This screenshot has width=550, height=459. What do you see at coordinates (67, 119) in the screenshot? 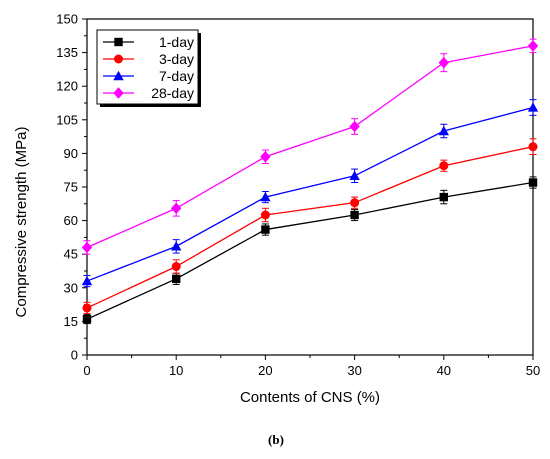
I see `y-tick-label: 105` at bounding box center [67, 119].